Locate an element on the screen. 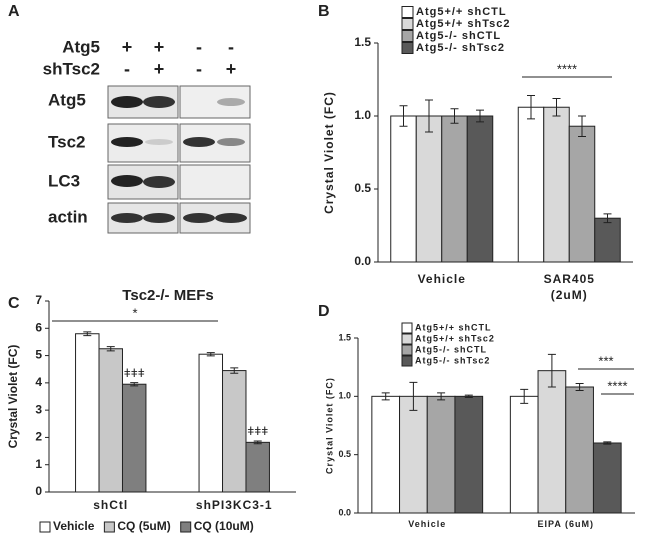 Image resolution: width=659 pixels, height=540 pixels. x-tick-label: EIPA (6uM) is located at coordinates (565, 524).